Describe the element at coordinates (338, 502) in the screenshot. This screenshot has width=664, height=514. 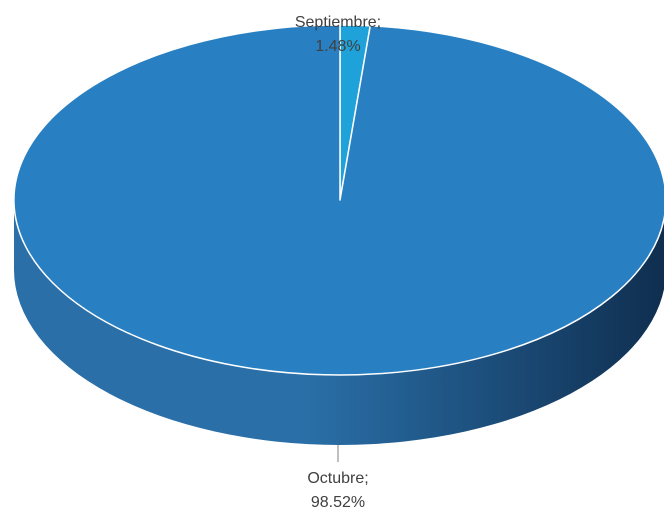
I see `data-label-octubre-value: 98.52%` at that location.